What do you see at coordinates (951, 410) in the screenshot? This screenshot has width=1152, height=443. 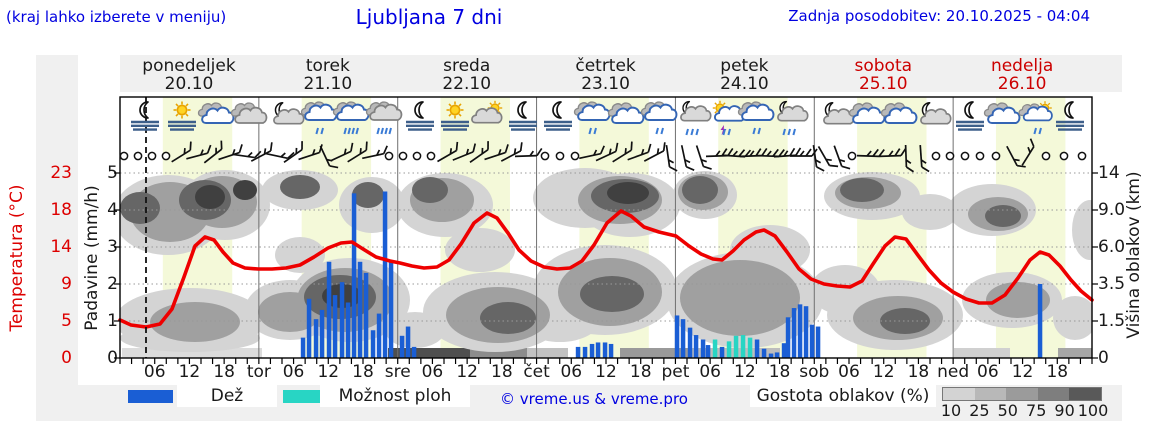 I see `colorbar-tick: 10` at bounding box center [951, 410].